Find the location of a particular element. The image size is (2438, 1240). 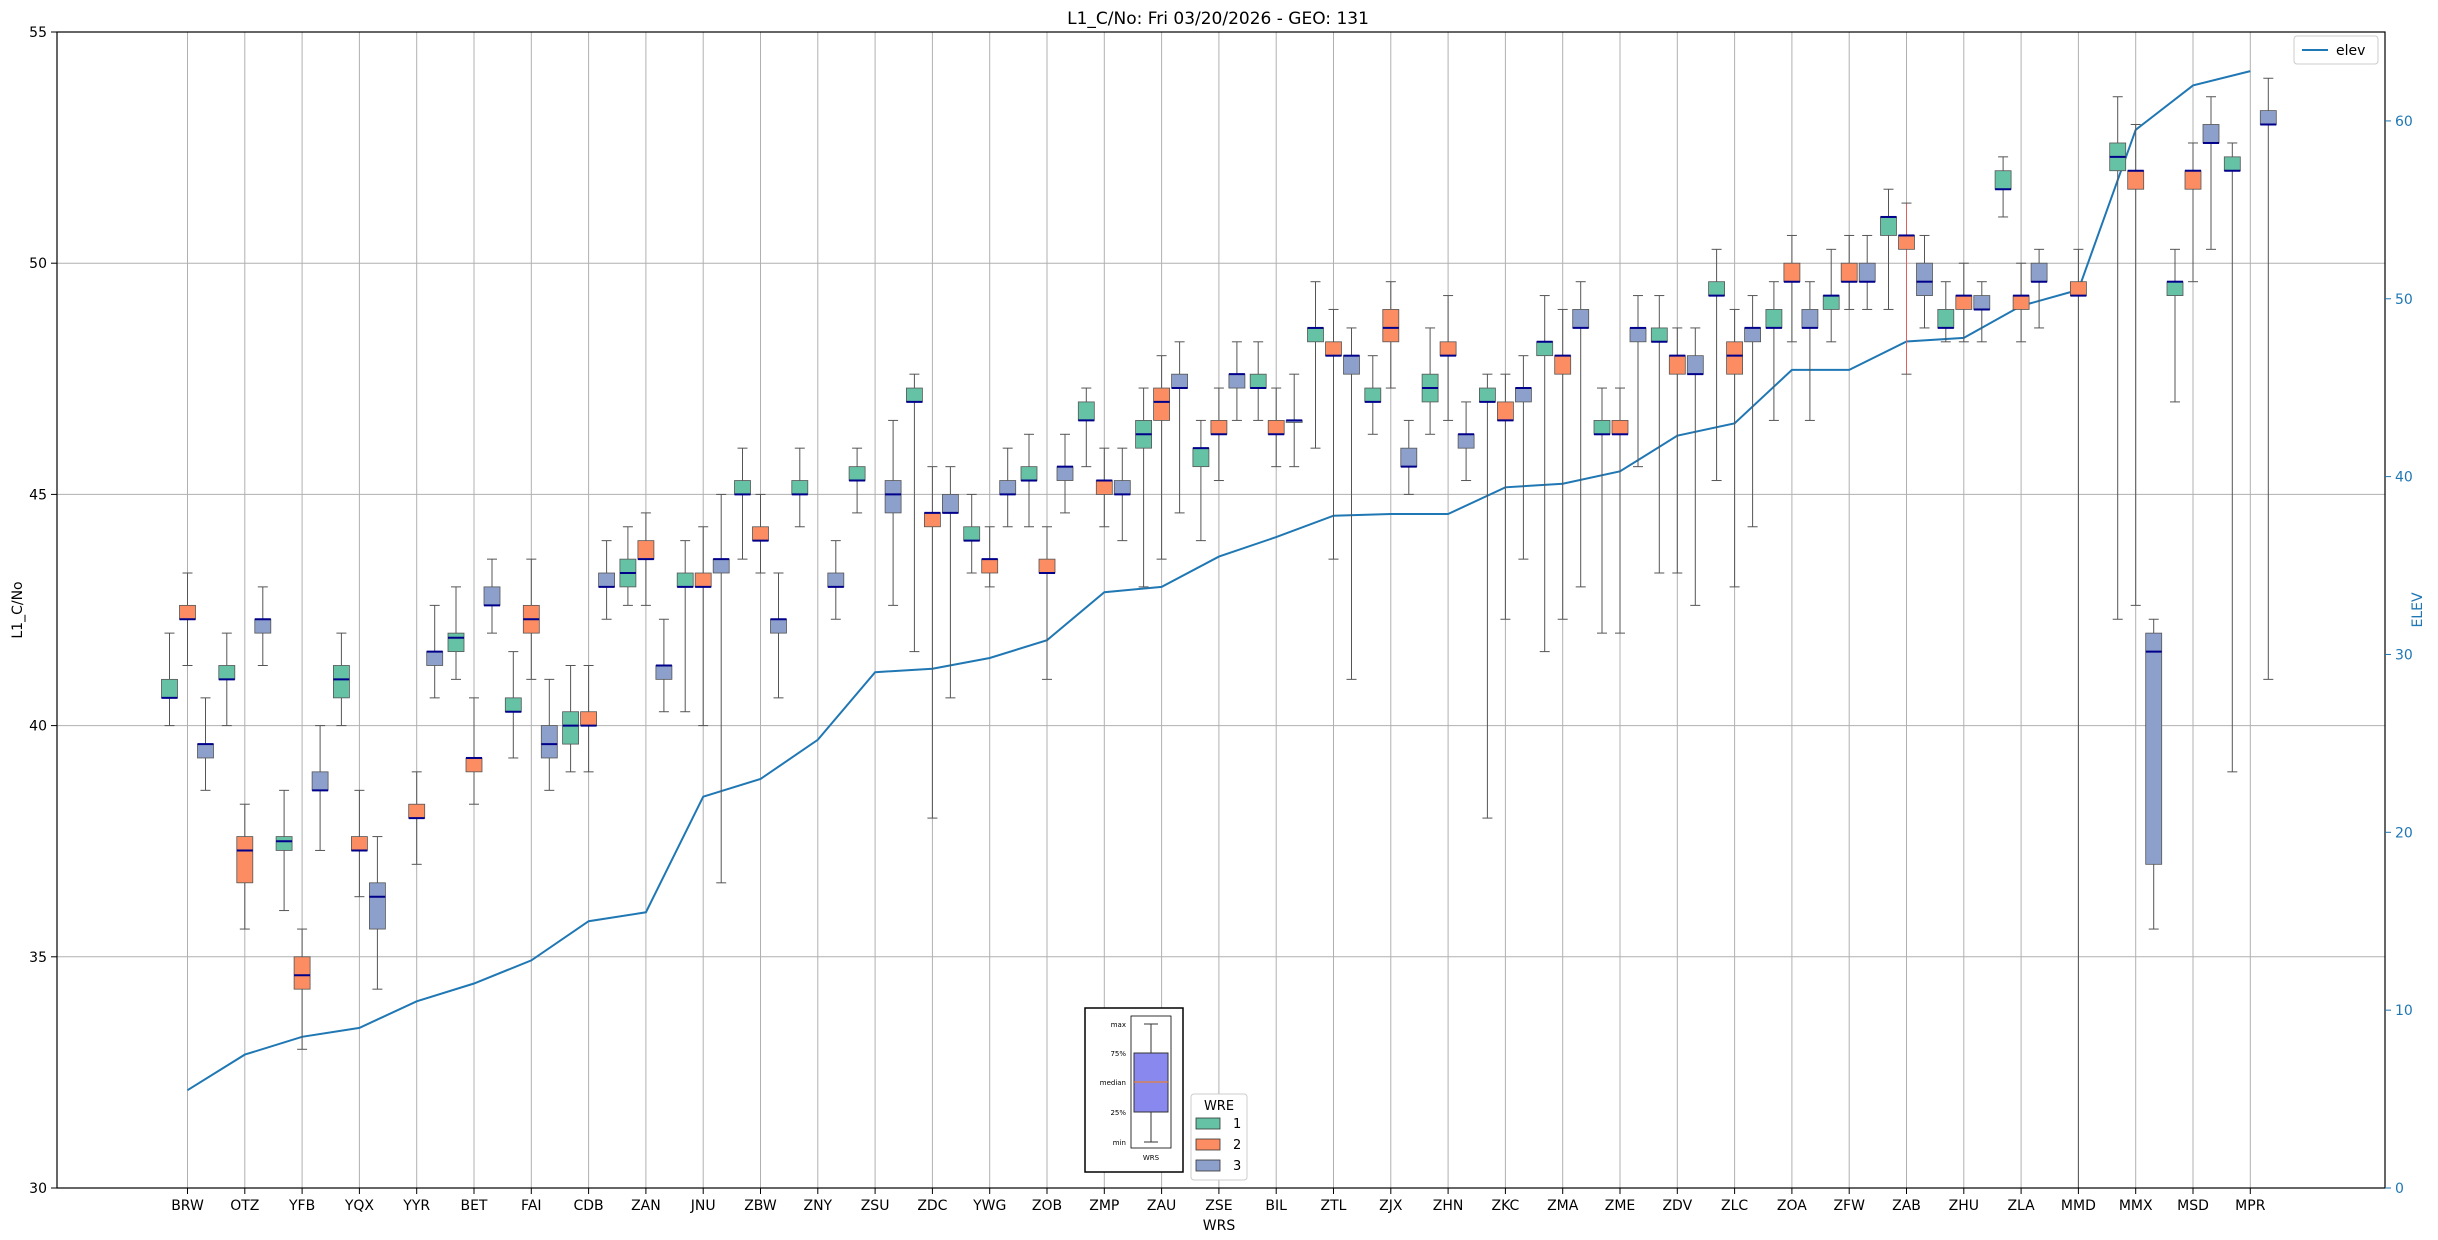

line-legend-frame is located at coordinates (2336, 50).